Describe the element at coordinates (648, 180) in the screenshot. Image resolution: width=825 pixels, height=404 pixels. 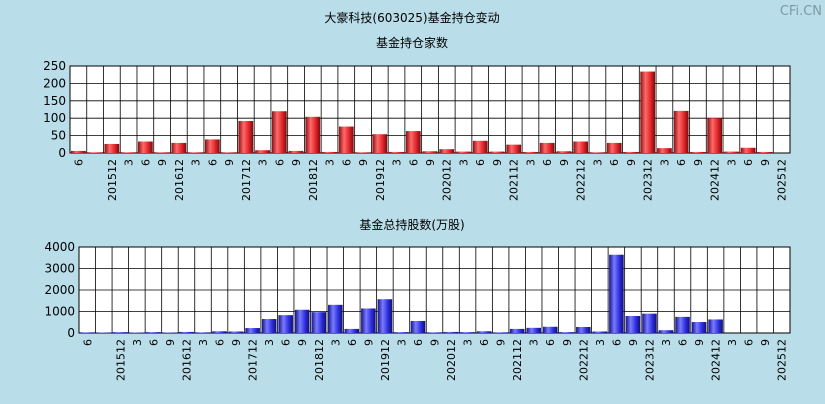
I see `chart1-xtick-label: 202312` at that location.